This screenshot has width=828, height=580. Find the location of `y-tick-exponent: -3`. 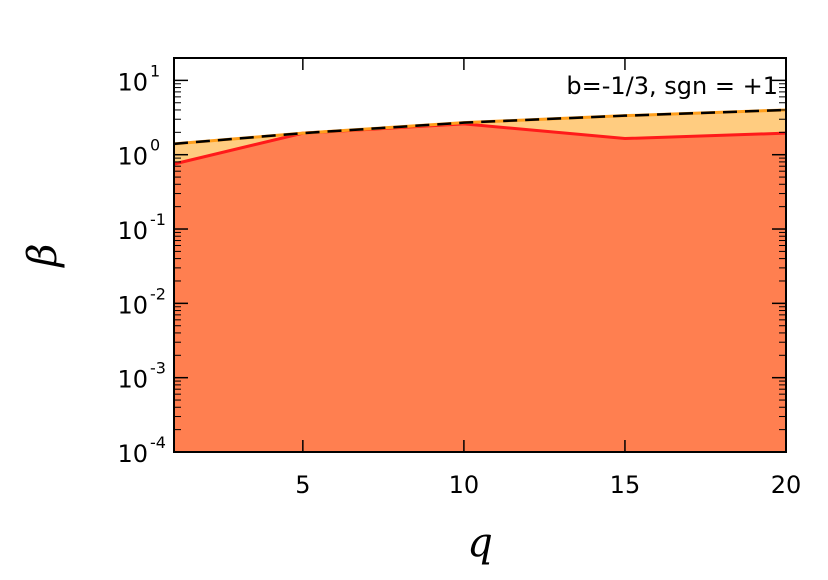

y-tick-exponent: -3 is located at coordinates (158, 368).